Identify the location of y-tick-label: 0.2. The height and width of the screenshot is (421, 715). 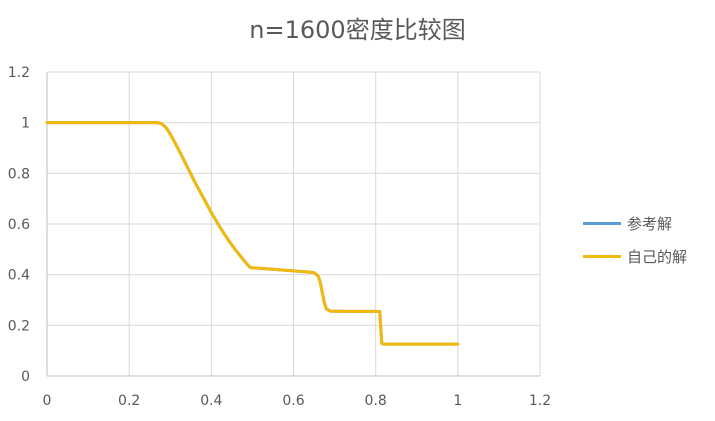
(19, 326).